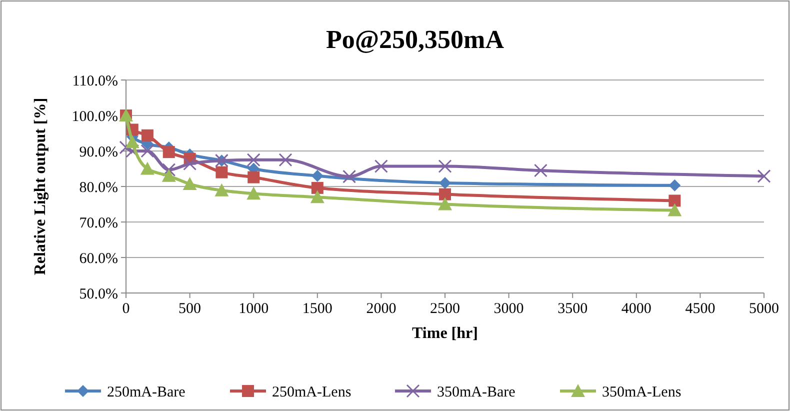  I want to click on legend-label: 350mA-Bare, so click(476, 392).